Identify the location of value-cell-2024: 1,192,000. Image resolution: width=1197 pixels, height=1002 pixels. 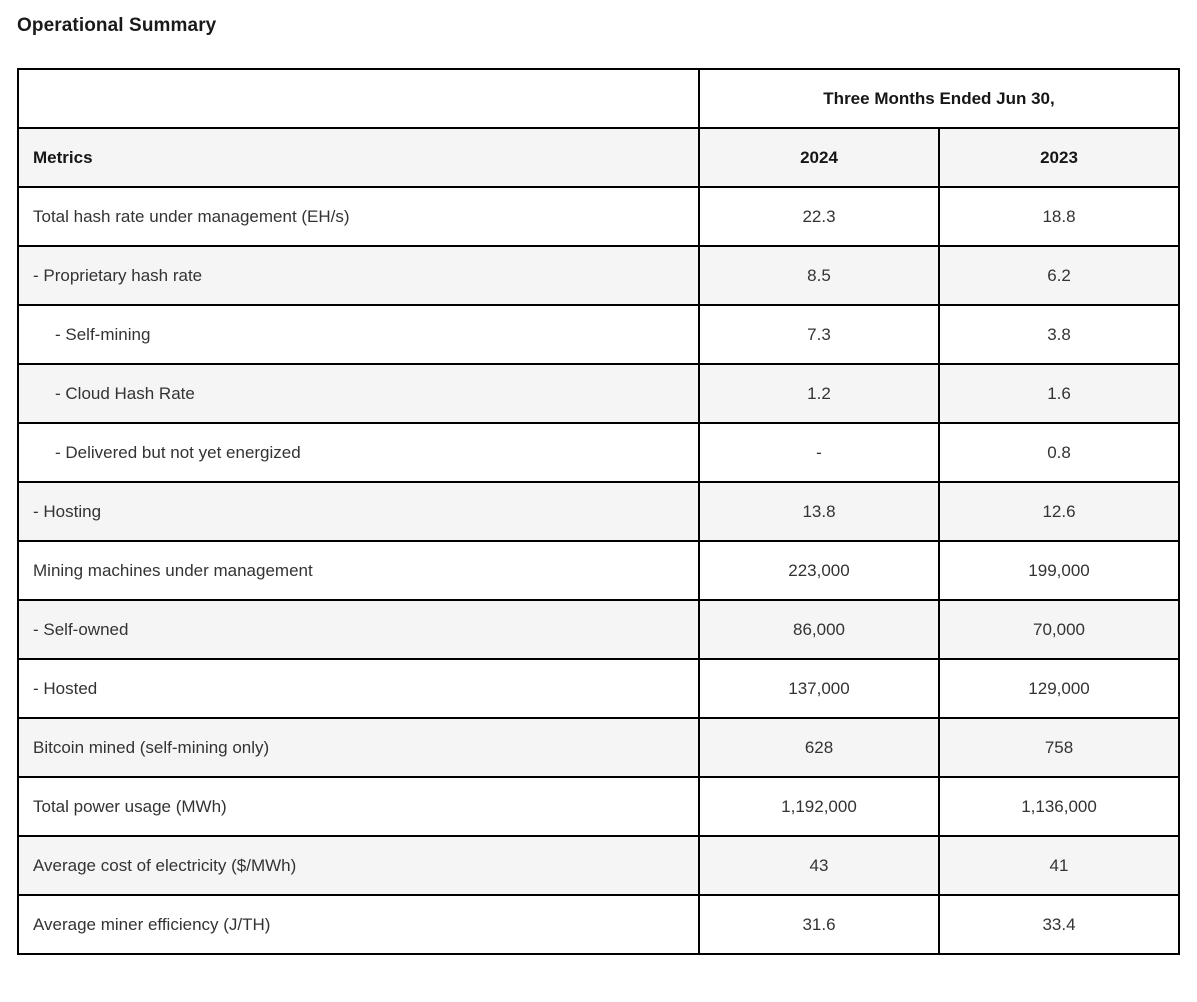
(819, 806).